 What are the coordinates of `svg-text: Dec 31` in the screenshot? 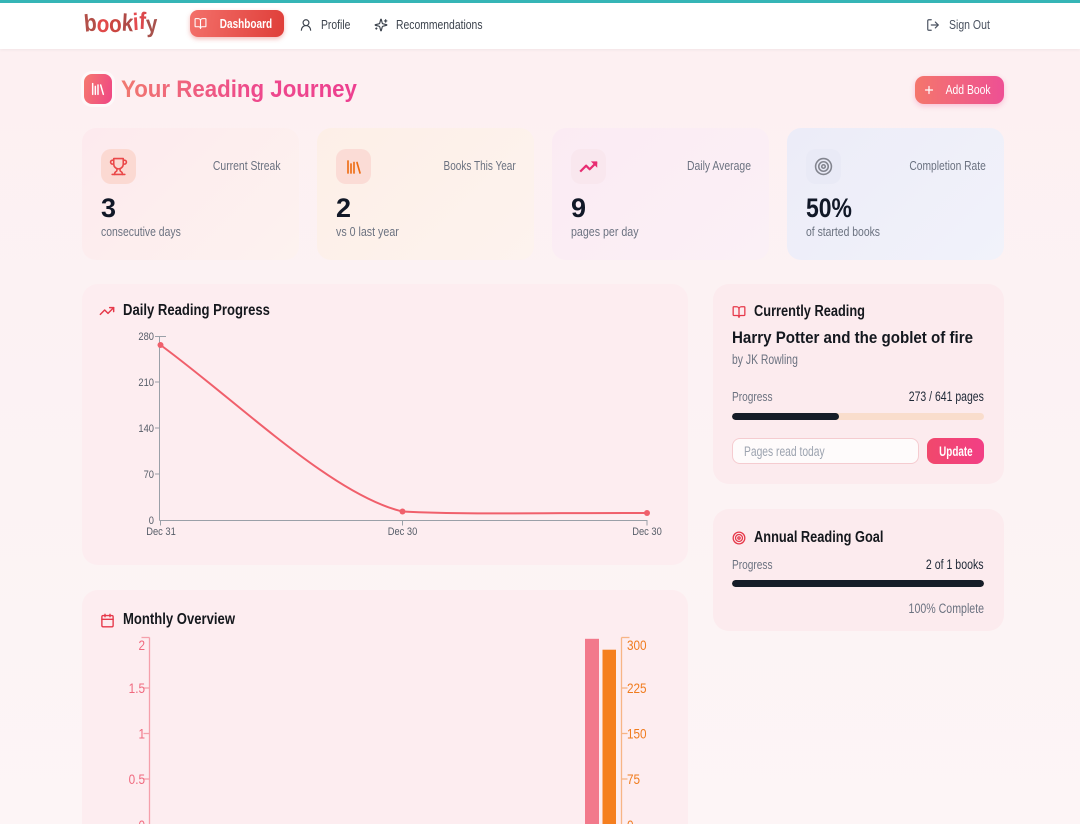 It's located at (161, 532).